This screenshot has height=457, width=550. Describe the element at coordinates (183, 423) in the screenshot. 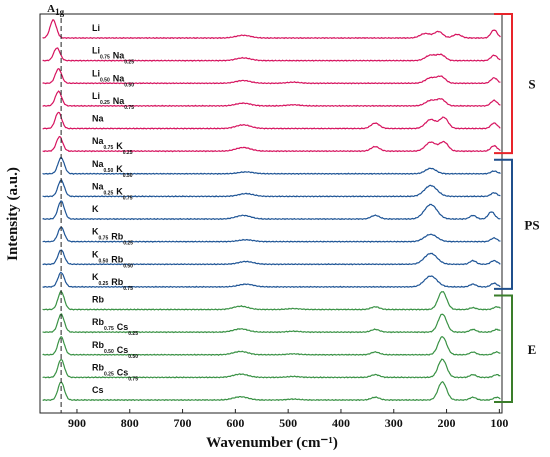

I see `x-tick-label-700: 700` at that location.